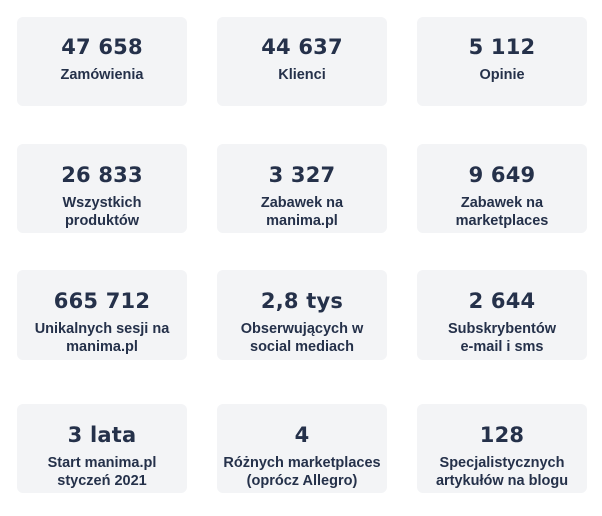  Describe the element at coordinates (502, 435) in the screenshot. I see `stat-value: 128` at that location.